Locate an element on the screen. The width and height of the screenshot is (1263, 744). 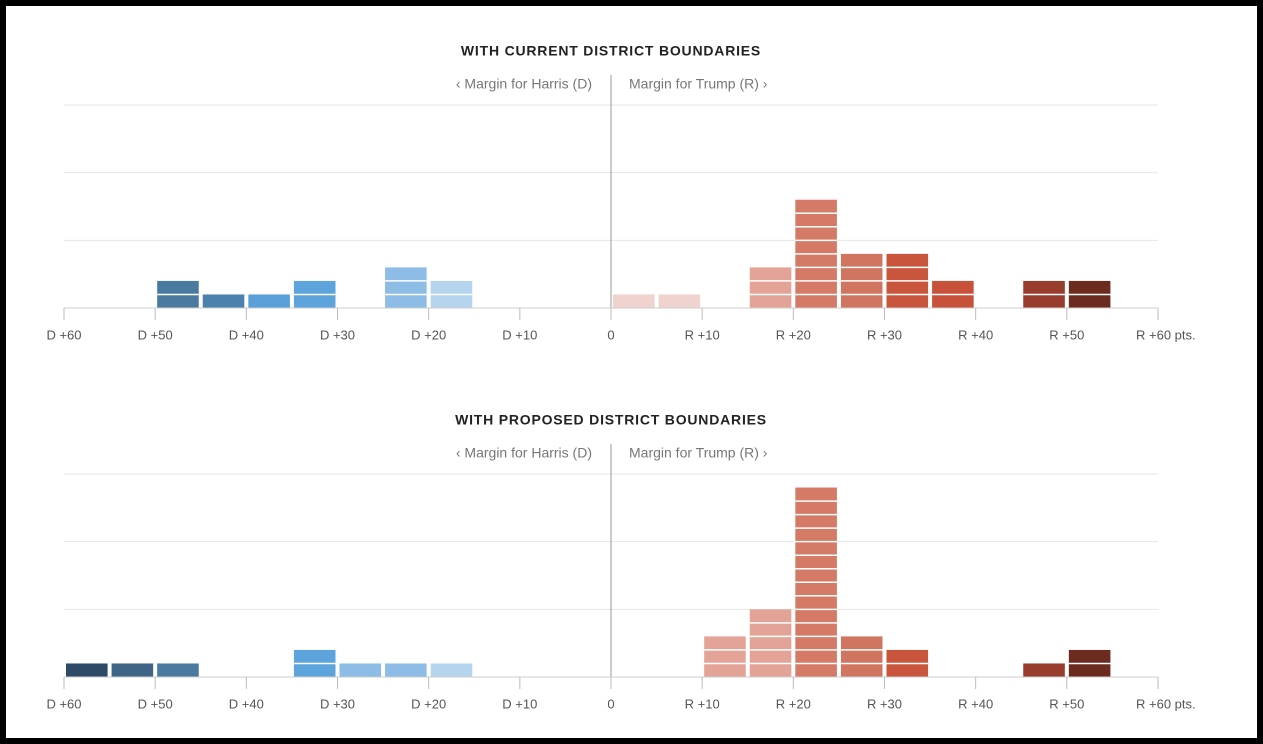
chart-title: WITH PROPOSED DISTRICT BOUNDARIES is located at coordinates (611, 420).